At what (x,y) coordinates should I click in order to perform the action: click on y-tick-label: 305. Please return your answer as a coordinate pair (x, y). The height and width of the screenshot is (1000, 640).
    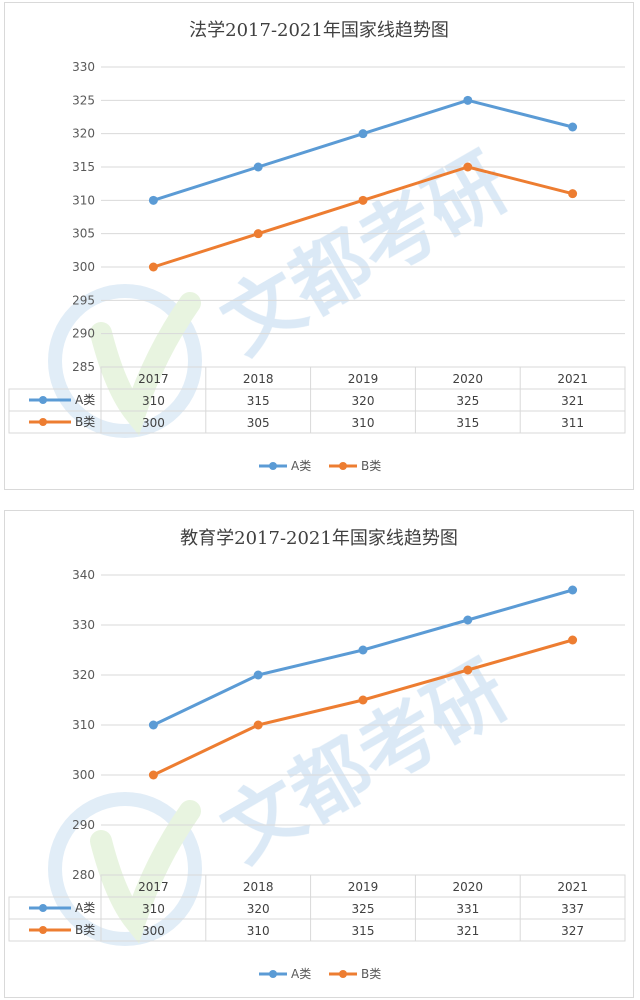
    Looking at the image, I should click on (83, 234).